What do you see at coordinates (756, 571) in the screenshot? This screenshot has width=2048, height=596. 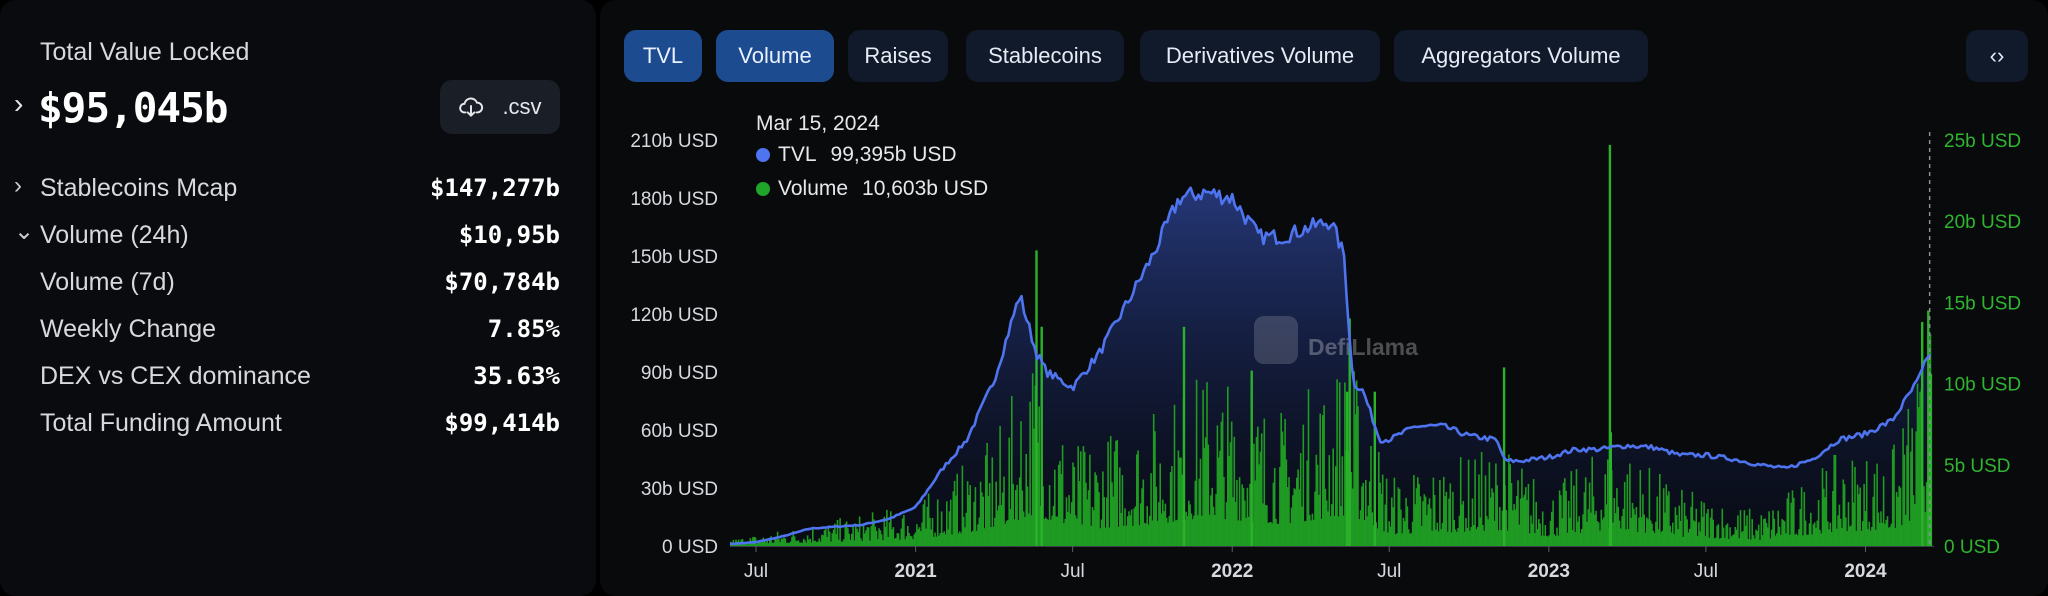 I see `x-axis-tick-label: Jul` at bounding box center [756, 571].